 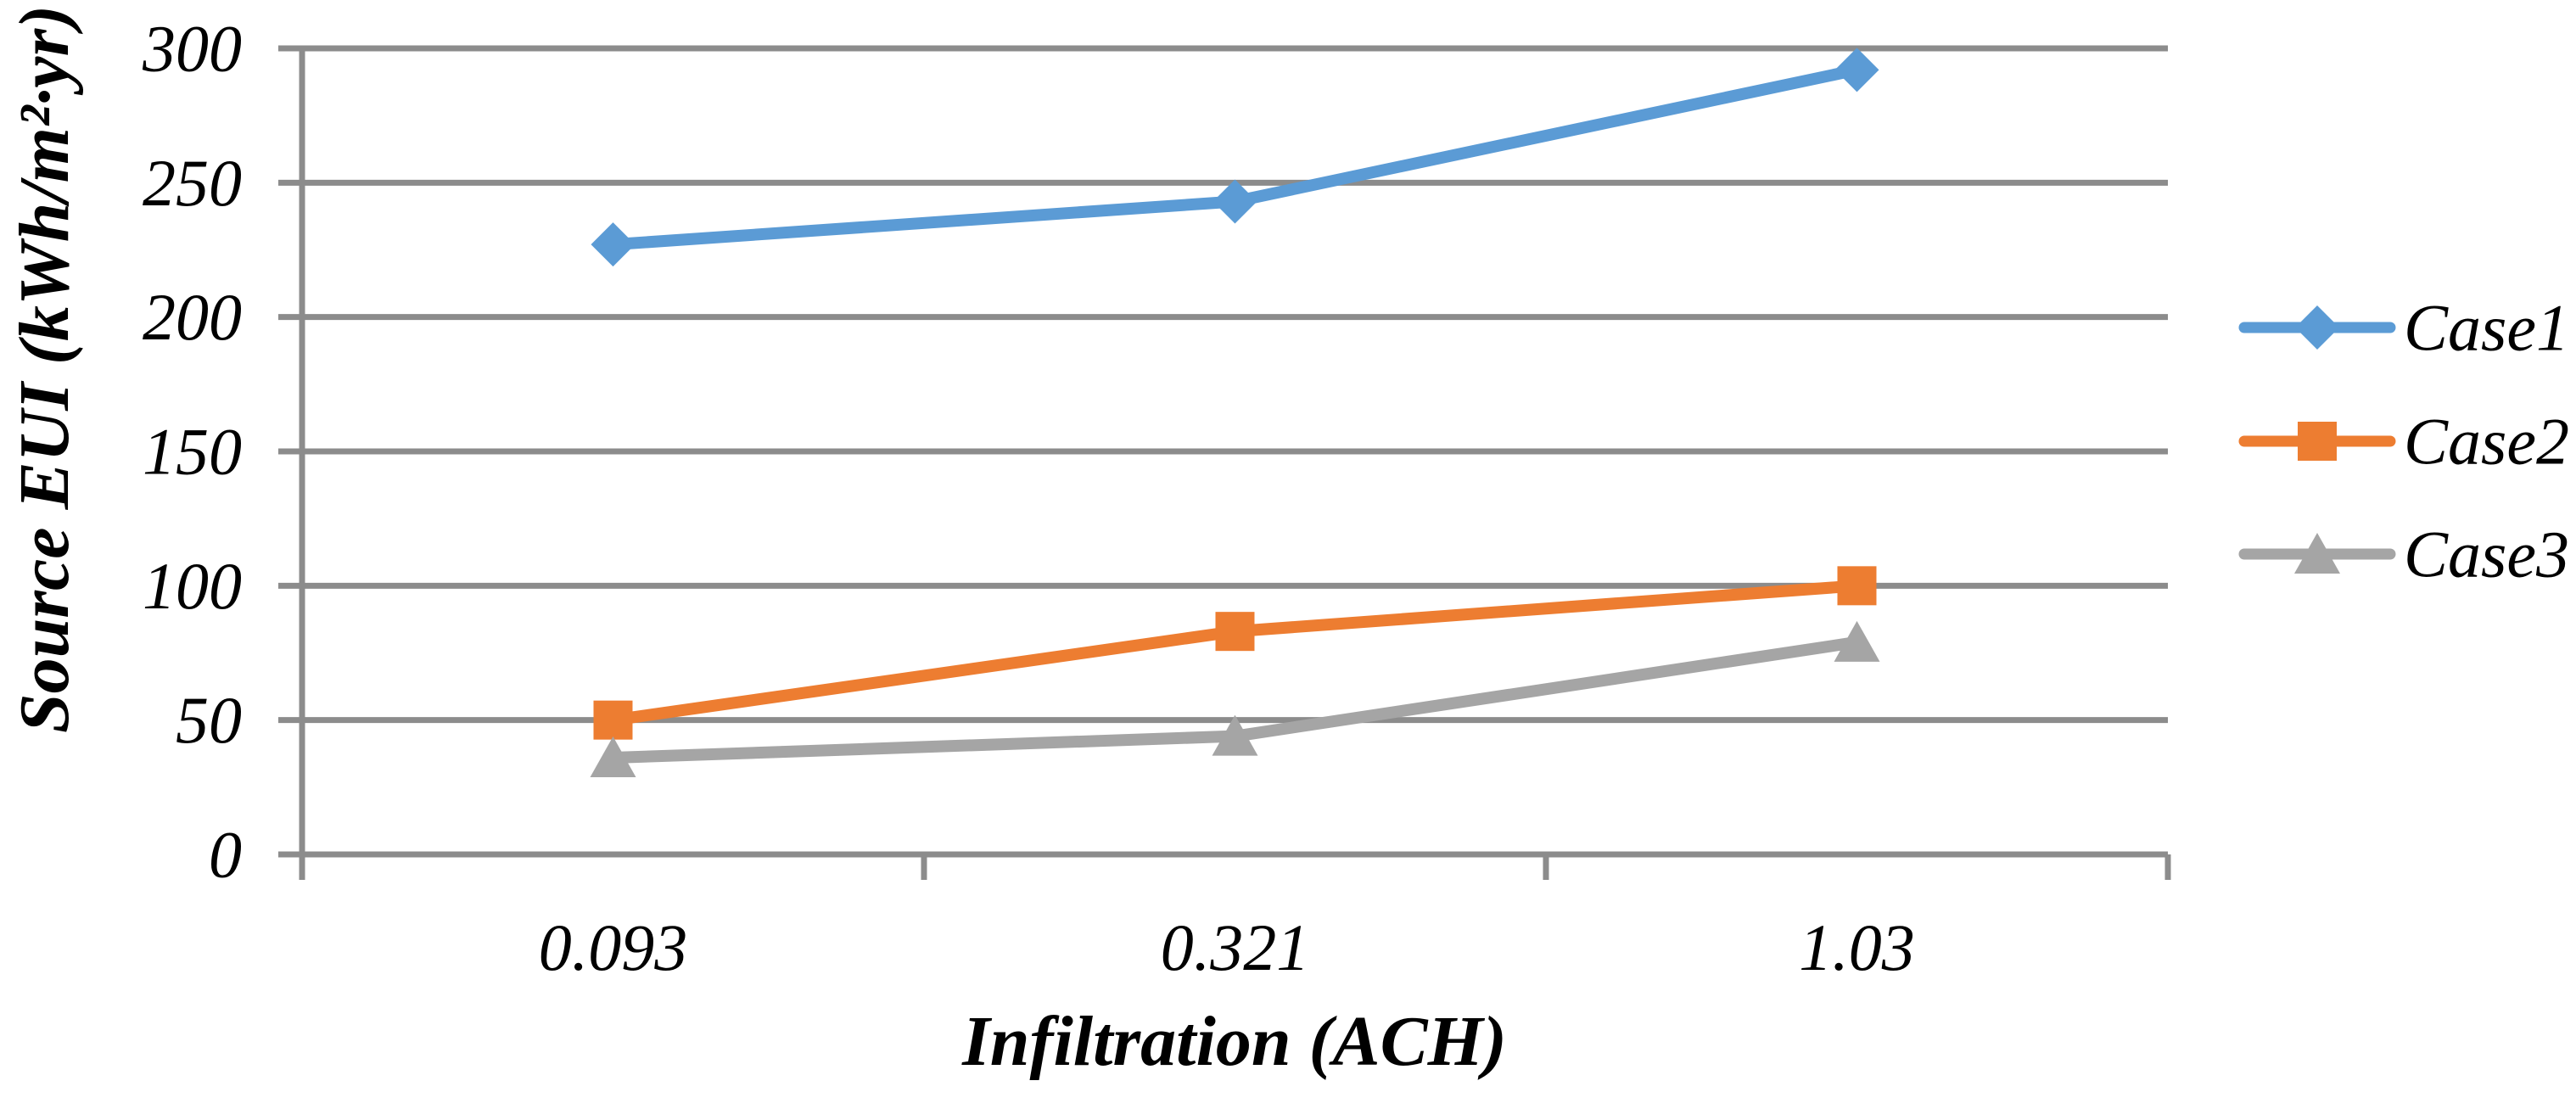 I want to click on legend-square-icon-case2, so click(x=2317, y=442).